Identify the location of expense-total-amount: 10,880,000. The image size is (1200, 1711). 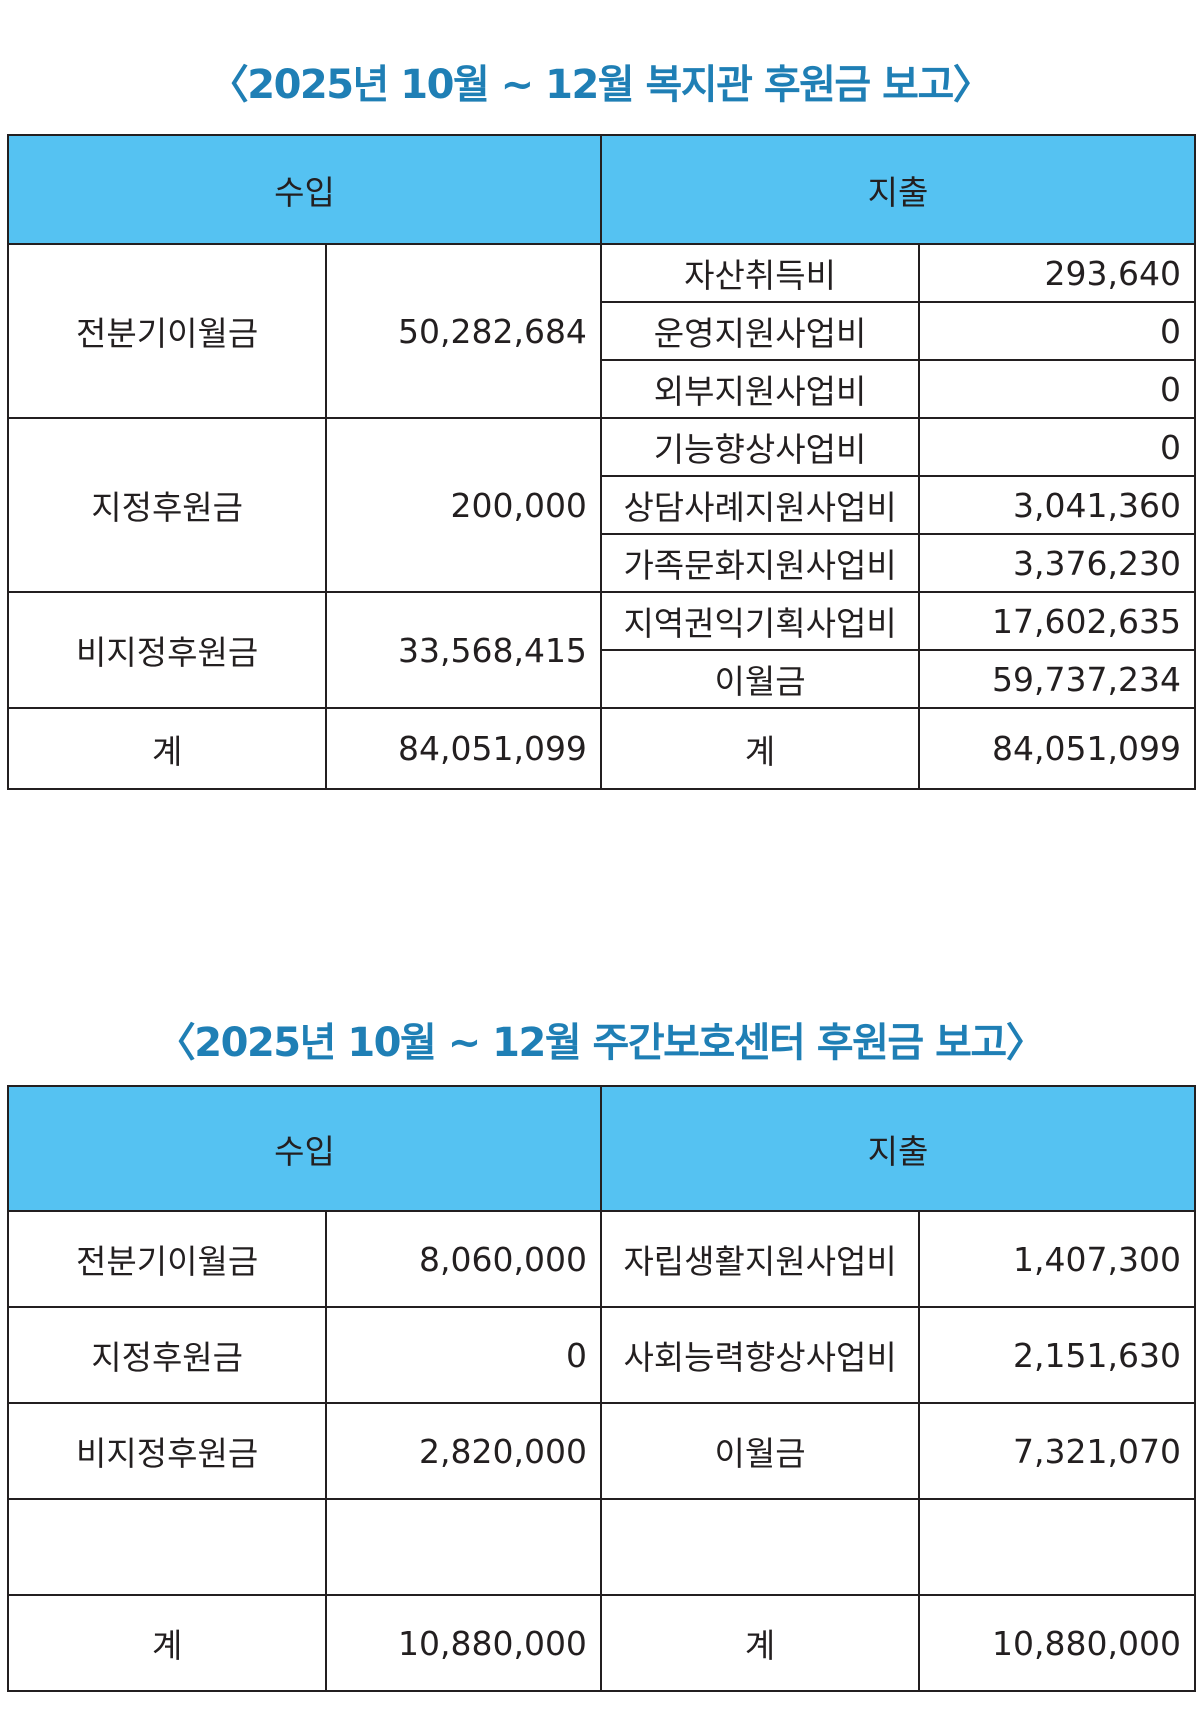
(1057, 1643).